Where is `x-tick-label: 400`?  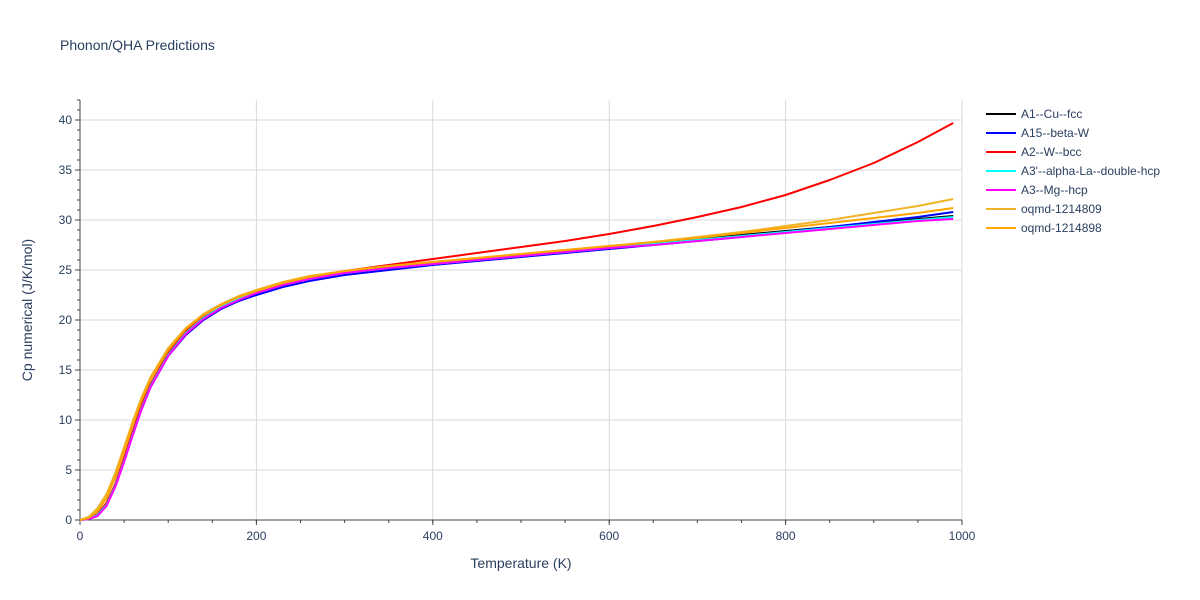 x-tick-label: 400 is located at coordinates (433, 536).